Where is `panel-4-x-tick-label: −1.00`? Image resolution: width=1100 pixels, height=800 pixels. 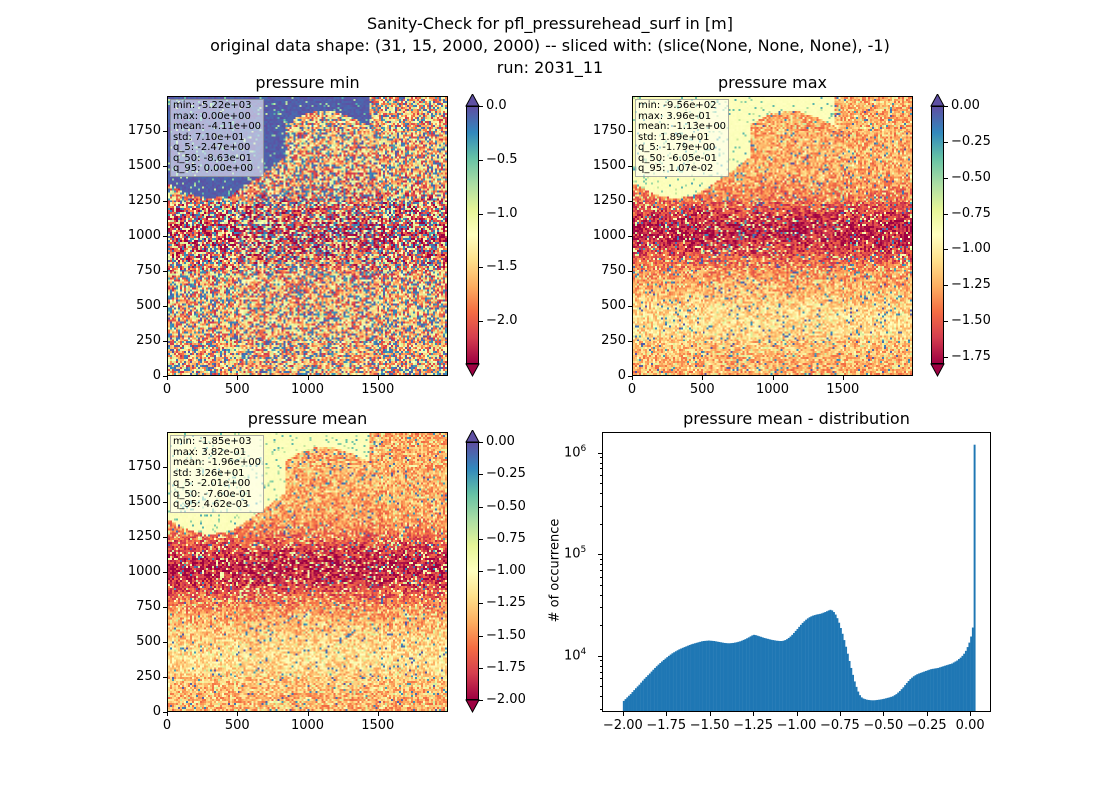 panel-4-x-tick-label: −1.00 is located at coordinates (796, 725).